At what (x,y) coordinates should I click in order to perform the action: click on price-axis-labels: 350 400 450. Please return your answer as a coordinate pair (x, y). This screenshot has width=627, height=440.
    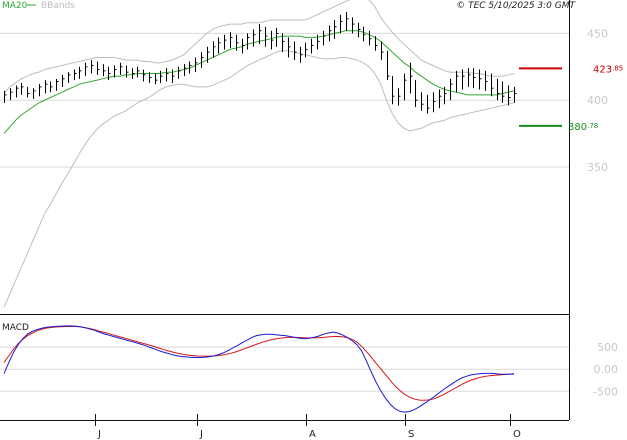
    Looking at the image, I should click on (597, 100).